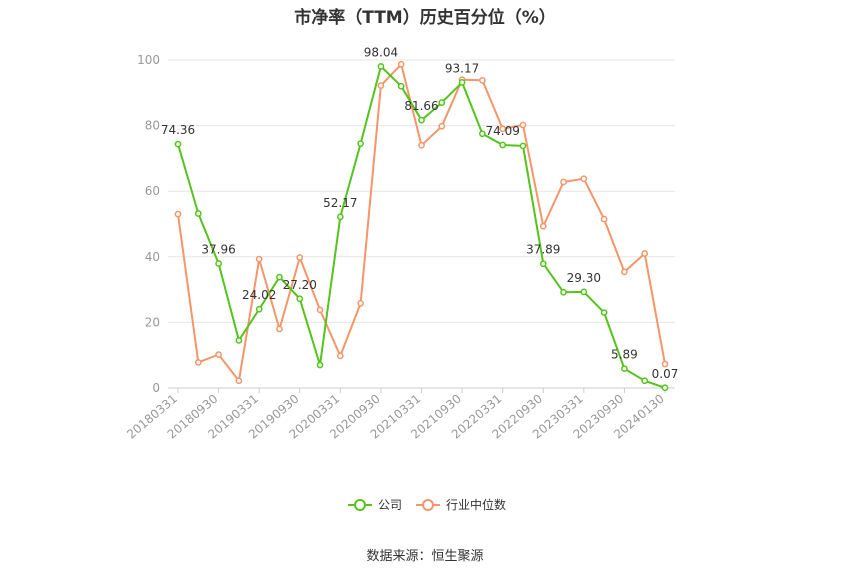 This screenshot has width=850, height=575. Describe the element at coordinates (425, 18) in the screenshot. I see `chart-title: 市净率（TTM）历史百分位（%）` at that location.